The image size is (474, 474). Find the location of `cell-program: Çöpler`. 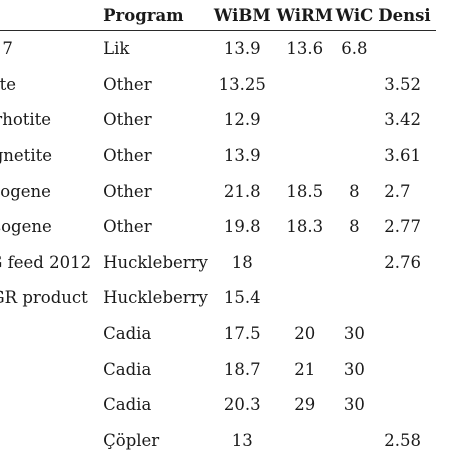

cell-program: Çöpler is located at coordinates (131, 440).